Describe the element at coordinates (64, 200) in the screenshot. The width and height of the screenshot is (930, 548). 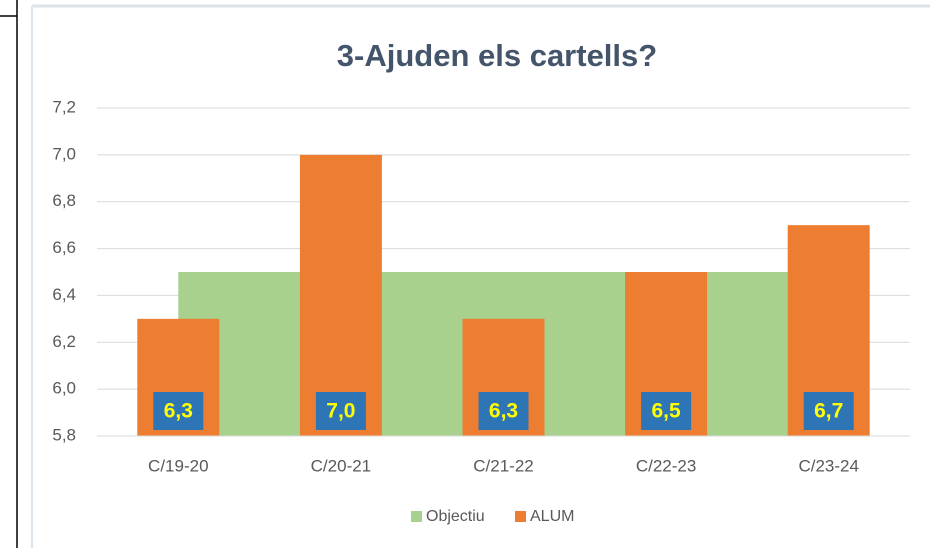
I see `y-tick-label: 6,8` at that location.